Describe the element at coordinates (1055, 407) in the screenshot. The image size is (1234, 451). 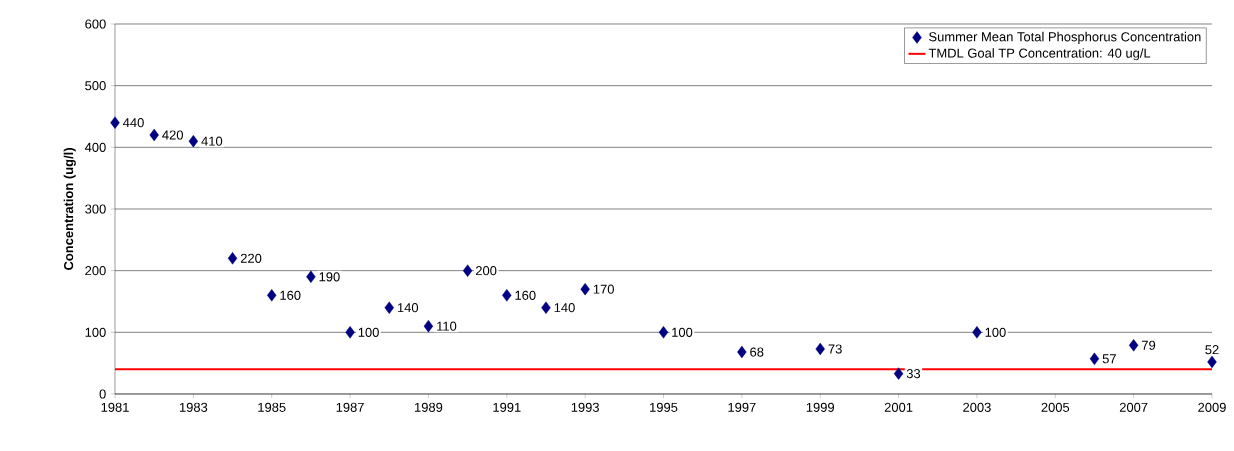
I see `x-tick-label: 2005` at that location.